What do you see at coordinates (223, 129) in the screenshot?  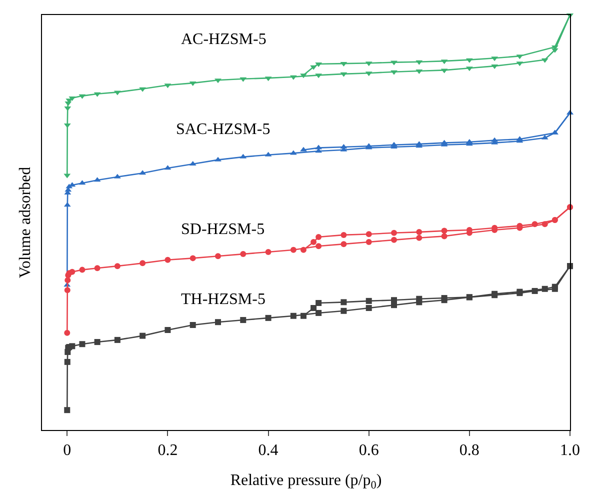 I see `series-label: SAC-HZSM-5` at bounding box center [223, 129].